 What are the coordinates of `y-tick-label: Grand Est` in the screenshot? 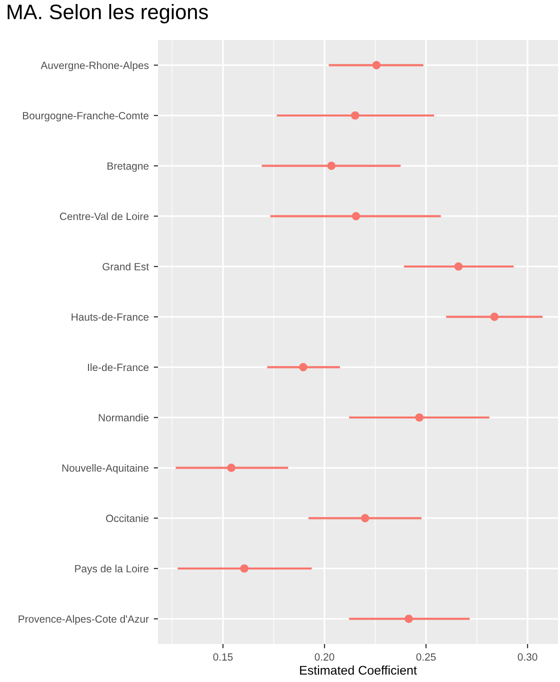 It's located at (125, 266).